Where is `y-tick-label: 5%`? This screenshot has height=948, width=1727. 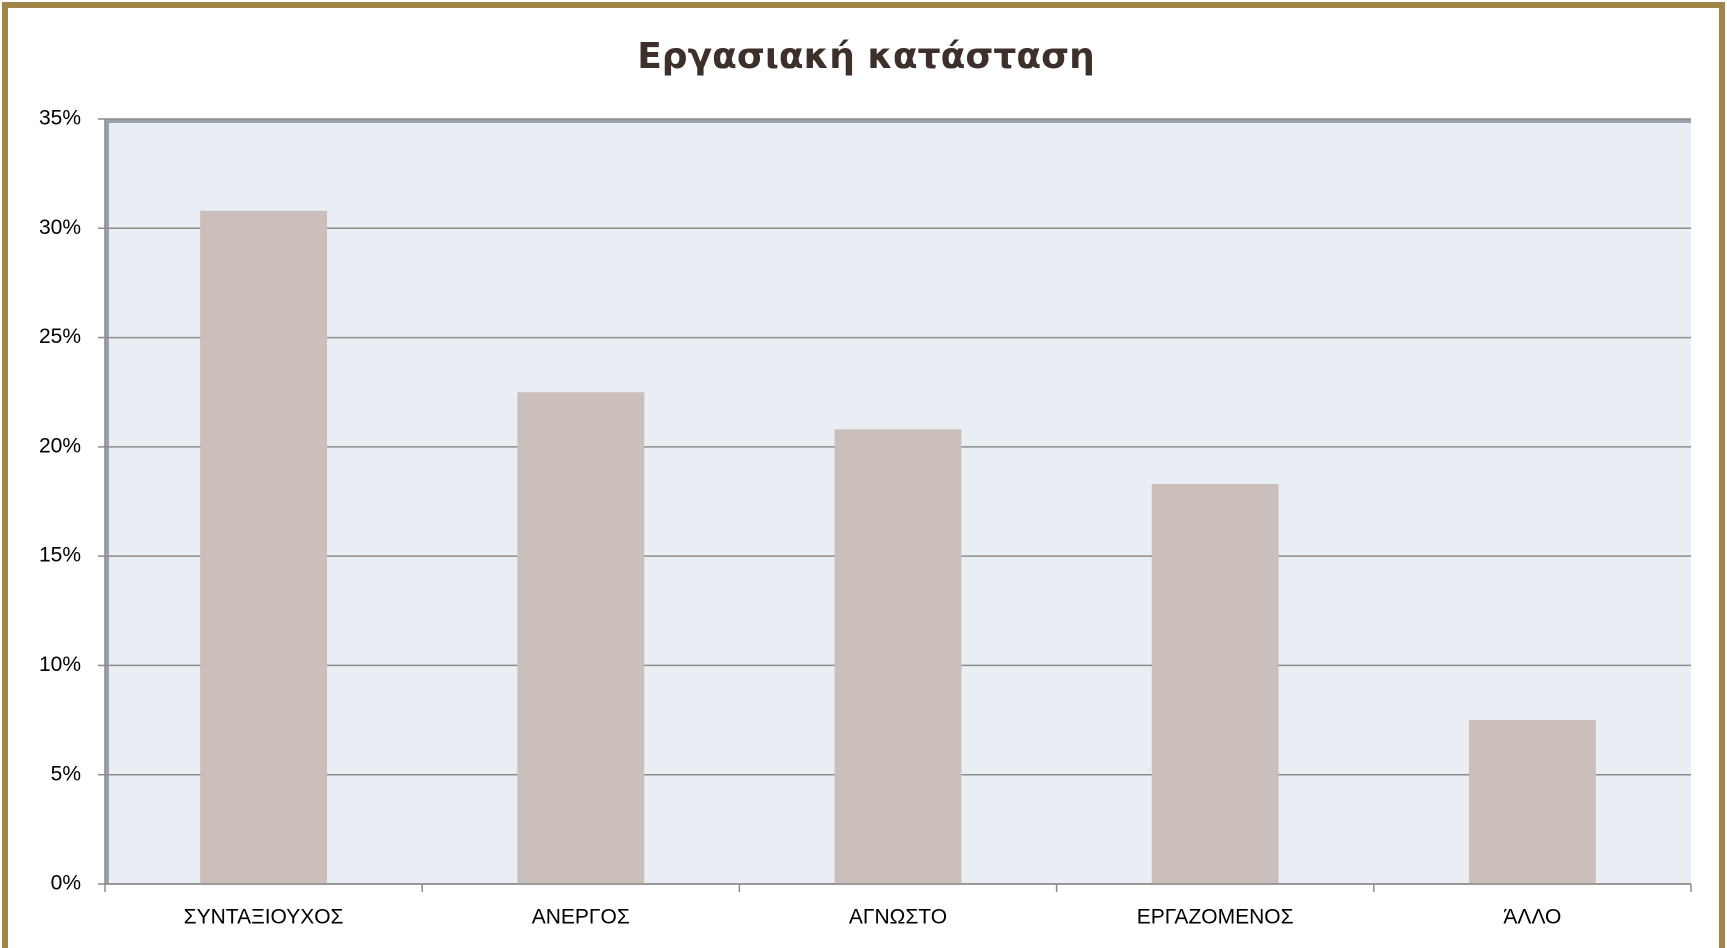 y-tick-label: 5% is located at coordinates (66, 773).